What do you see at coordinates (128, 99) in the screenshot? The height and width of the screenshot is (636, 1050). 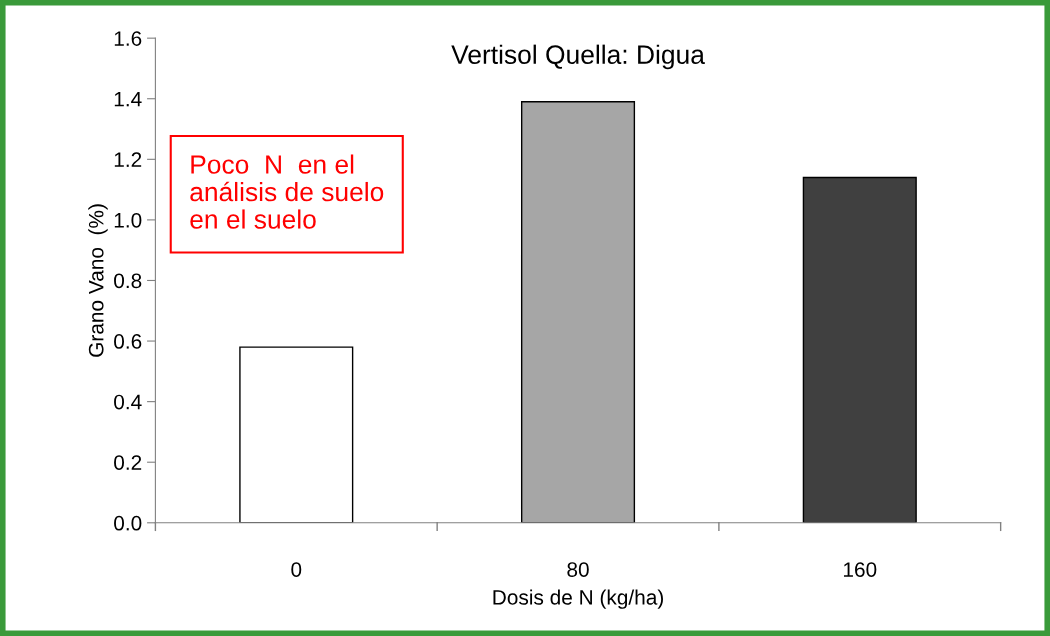 I see `y-tick-label: 1.4` at bounding box center [128, 99].